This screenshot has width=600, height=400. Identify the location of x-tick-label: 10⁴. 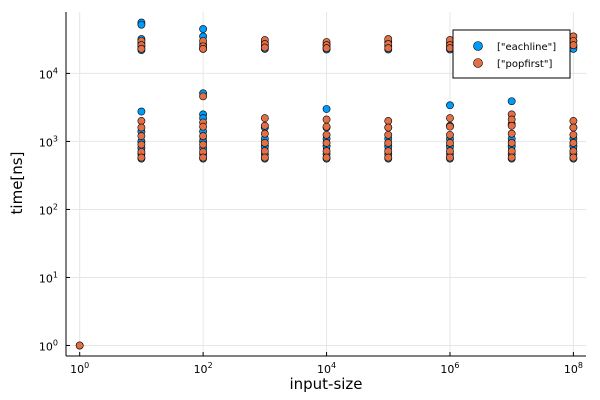
(326, 368).